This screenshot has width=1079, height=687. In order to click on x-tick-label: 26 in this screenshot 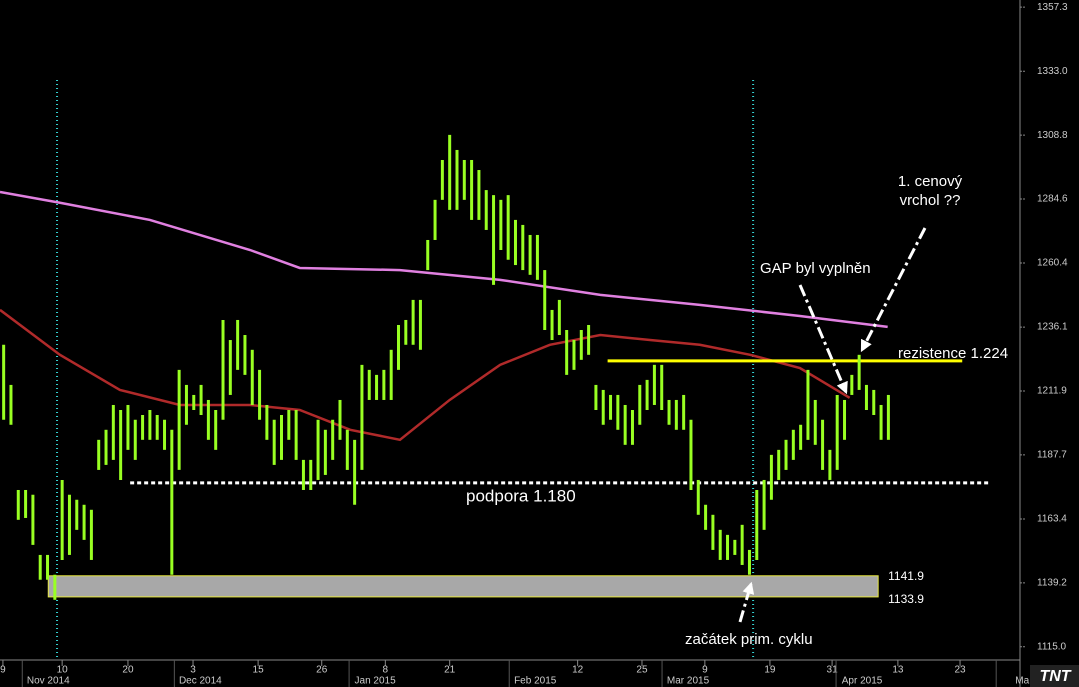, I will do `click(322, 670)`.